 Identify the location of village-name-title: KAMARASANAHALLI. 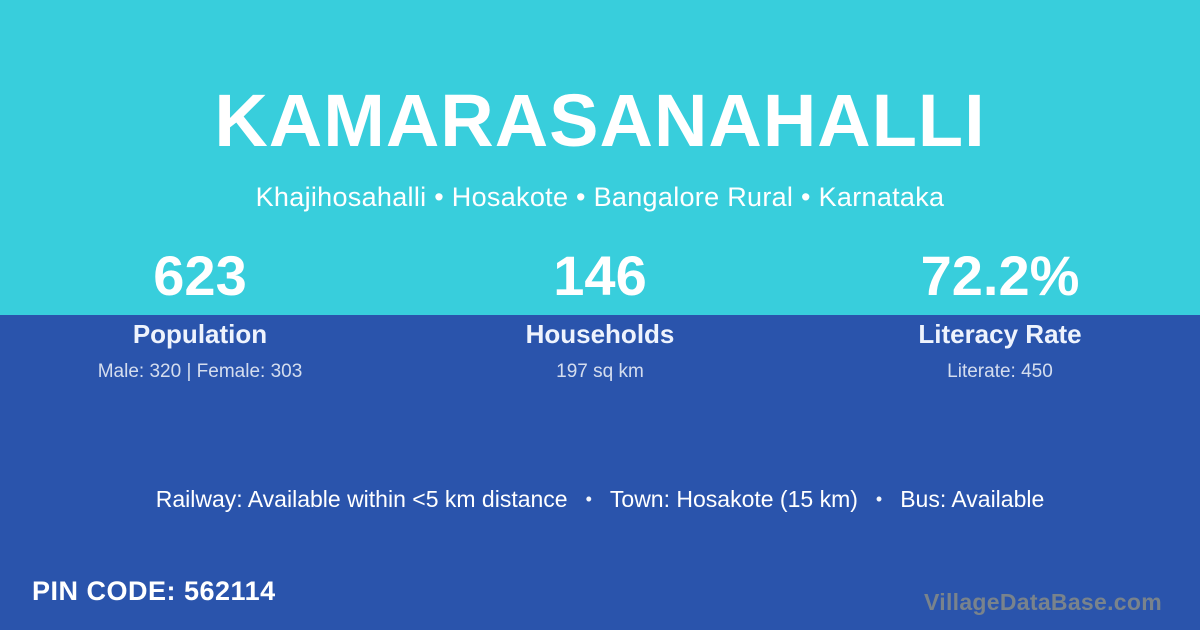
(600, 120).